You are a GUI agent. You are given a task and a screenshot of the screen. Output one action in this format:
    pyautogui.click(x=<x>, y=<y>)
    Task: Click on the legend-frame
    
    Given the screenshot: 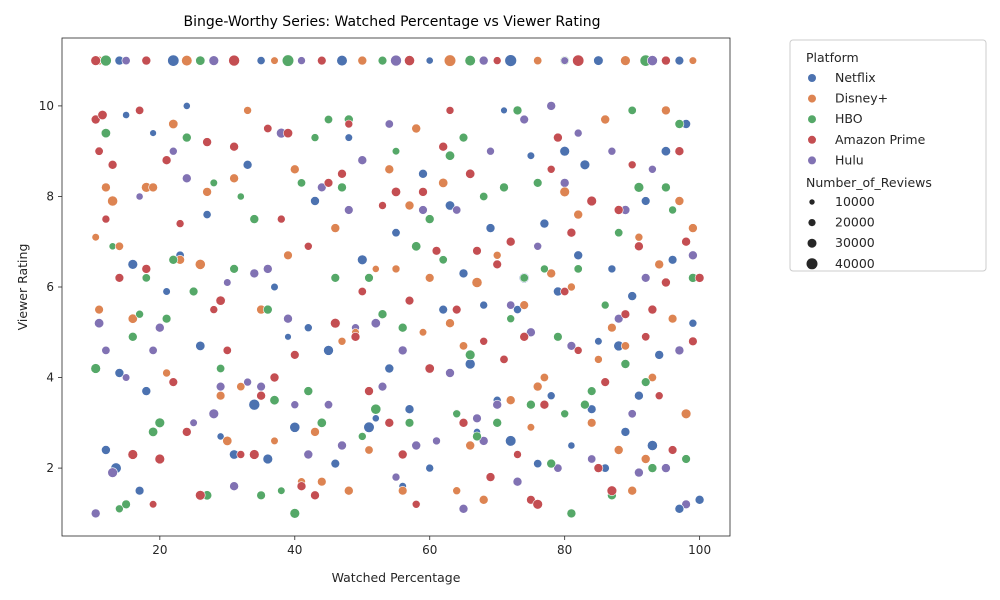 What is the action you would take?
    pyautogui.click(x=888, y=155)
    